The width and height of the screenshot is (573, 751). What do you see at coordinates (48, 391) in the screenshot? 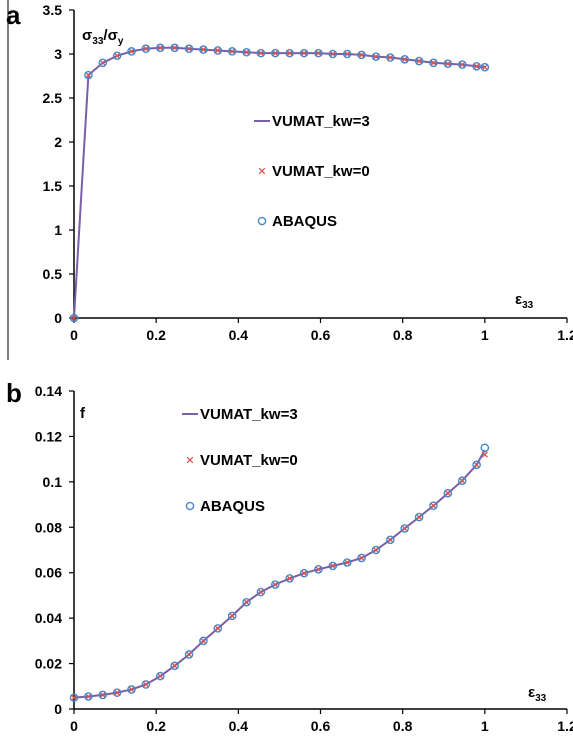
I see `panel-b-y-tick-label: 0.14` at bounding box center [48, 391].